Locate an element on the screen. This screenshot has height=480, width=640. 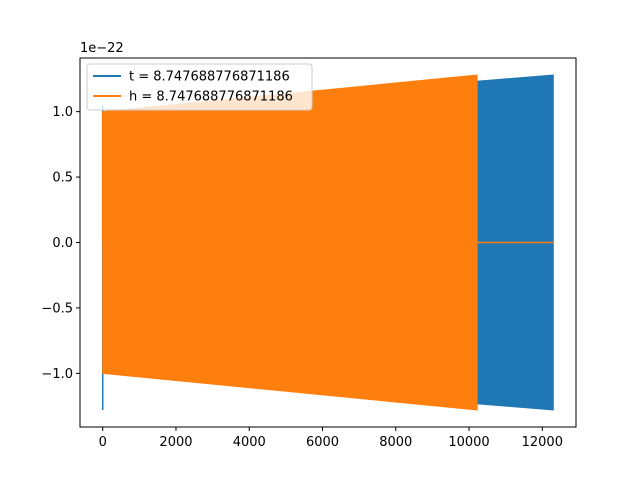
legend-label: t = 8.747688776871186 is located at coordinates (209, 77).